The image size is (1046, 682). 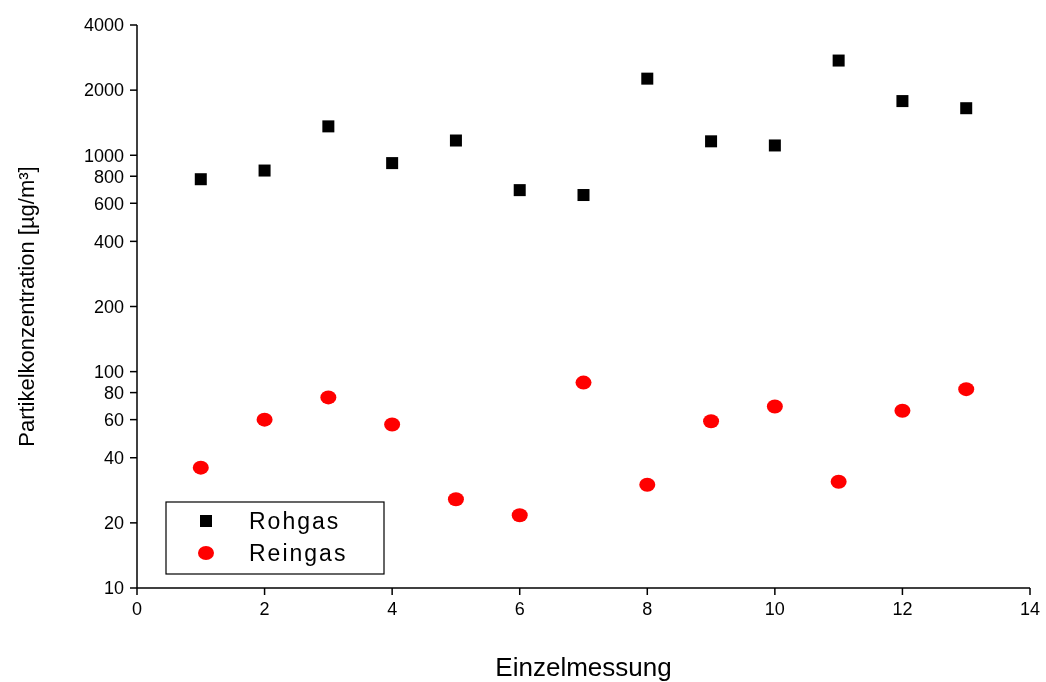 I want to click on y-tick-label: 800, so click(x=108, y=176).